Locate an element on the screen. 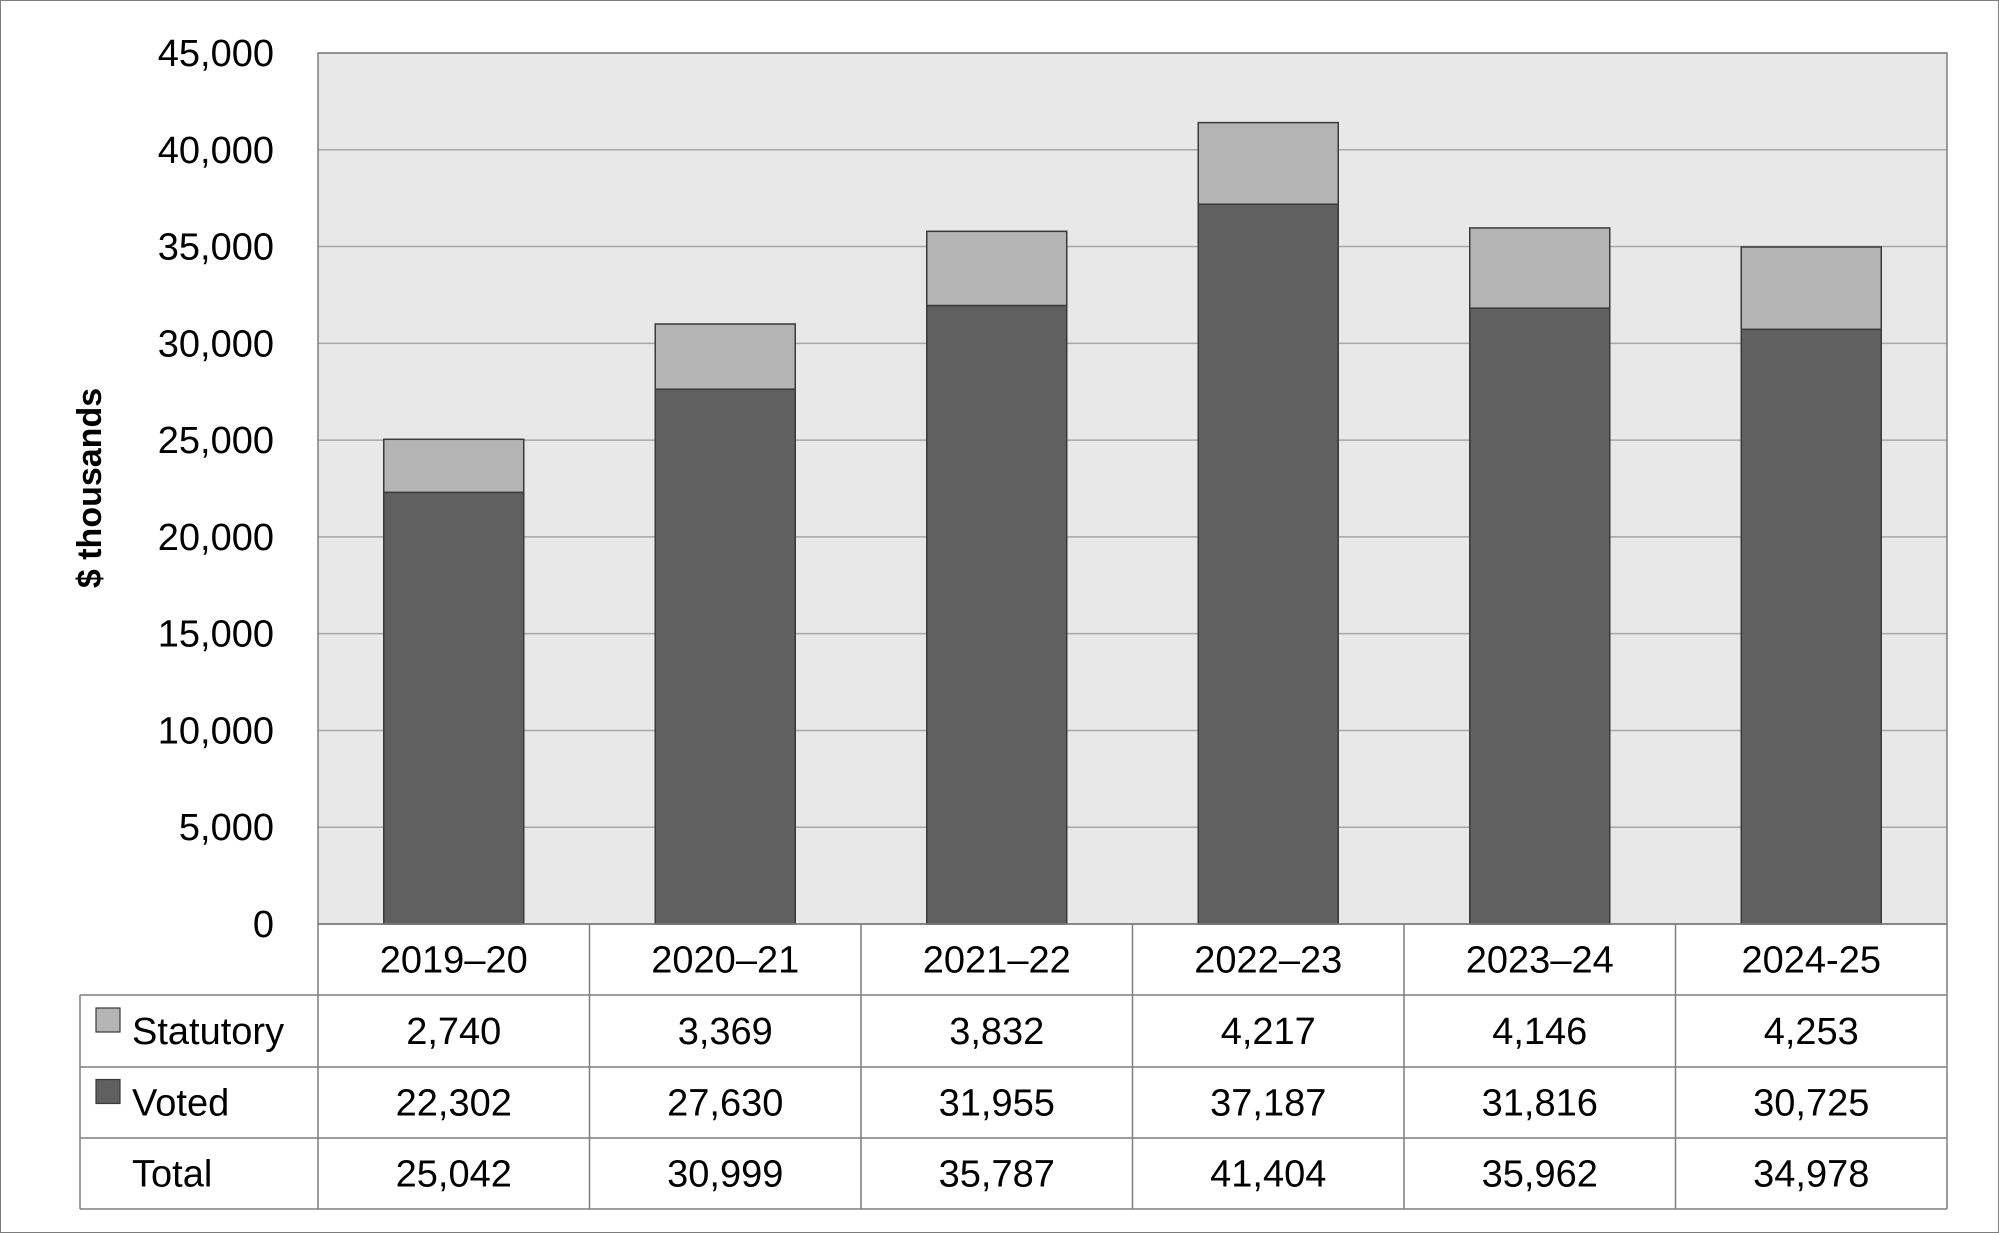 The height and width of the screenshot is (1234, 1999). y-tick-label: 5,000 is located at coordinates (226, 828).